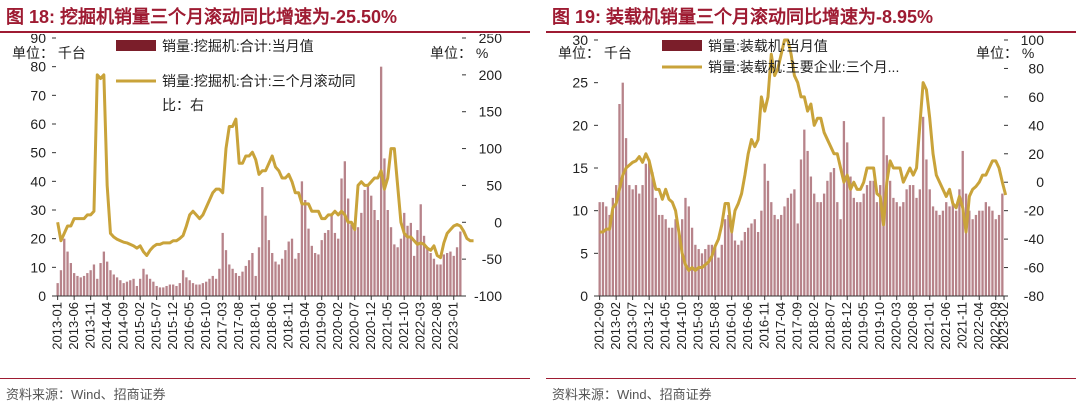  What do you see at coordinates (491, 112) in the screenshot?
I see `right-tick-label: 150` at bounding box center [491, 112].